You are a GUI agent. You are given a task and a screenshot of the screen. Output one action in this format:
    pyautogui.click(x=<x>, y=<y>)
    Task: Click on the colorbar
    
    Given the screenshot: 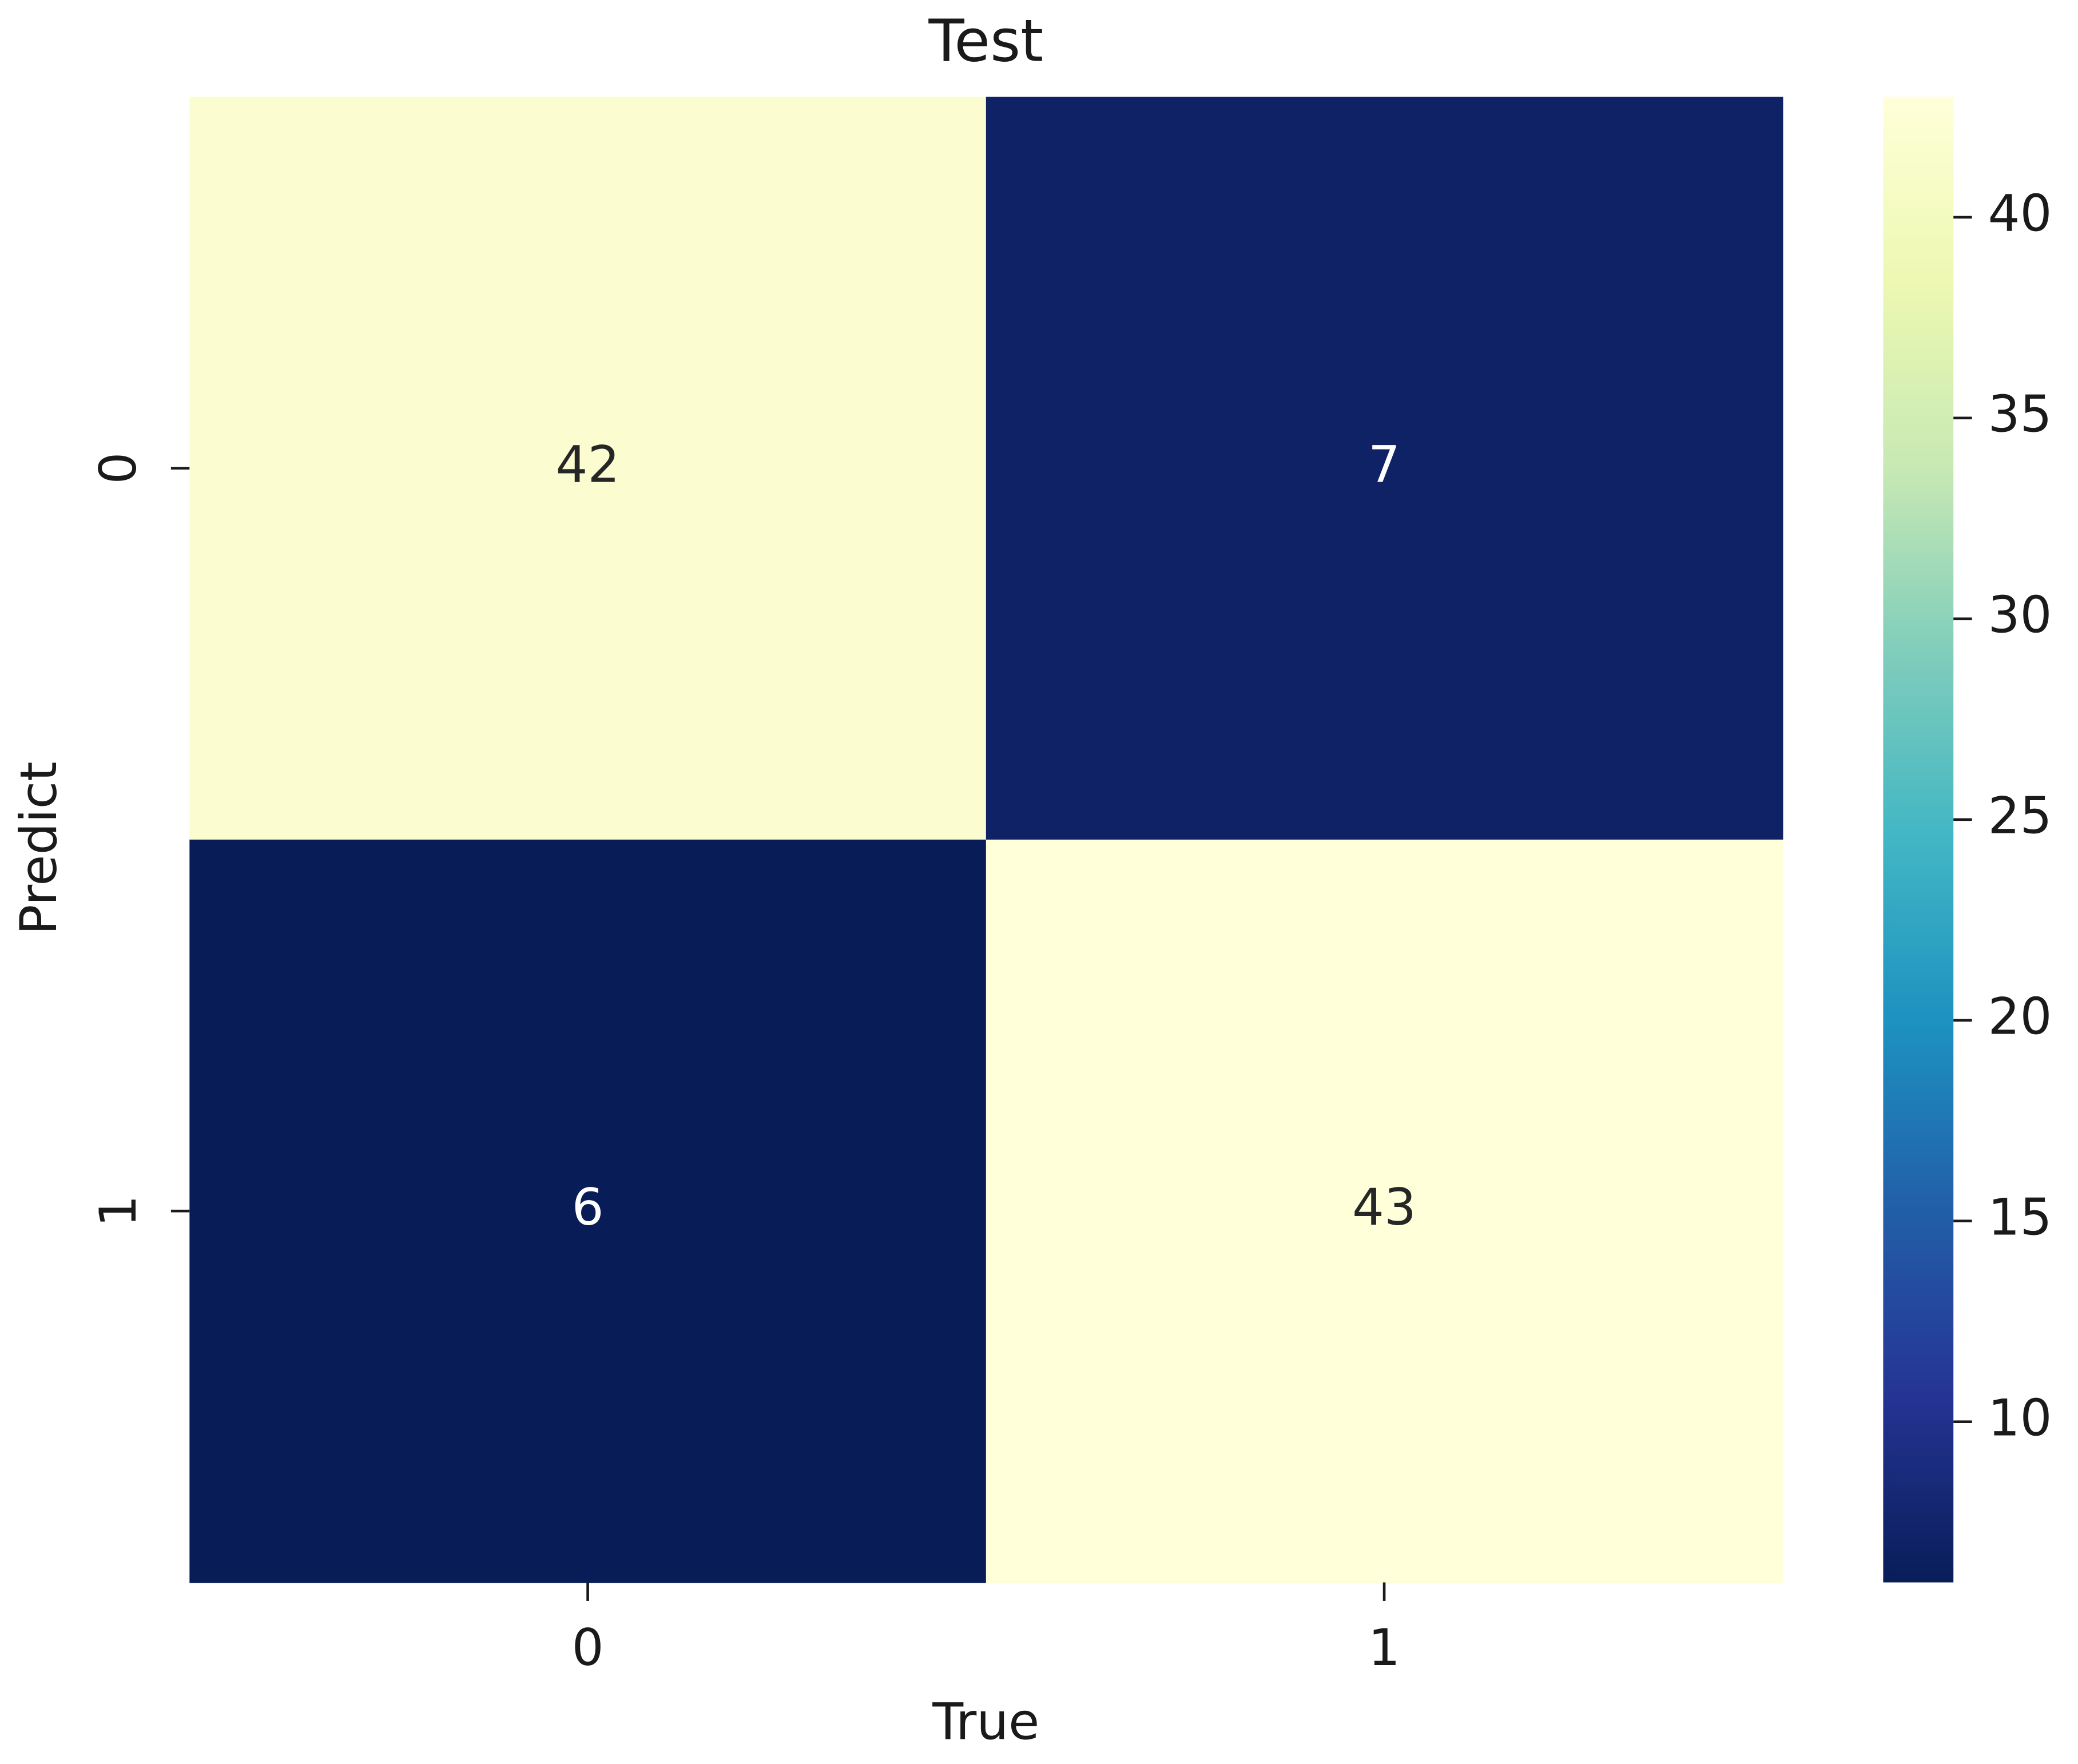 What is the action you would take?
    pyautogui.click(x=1918, y=840)
    